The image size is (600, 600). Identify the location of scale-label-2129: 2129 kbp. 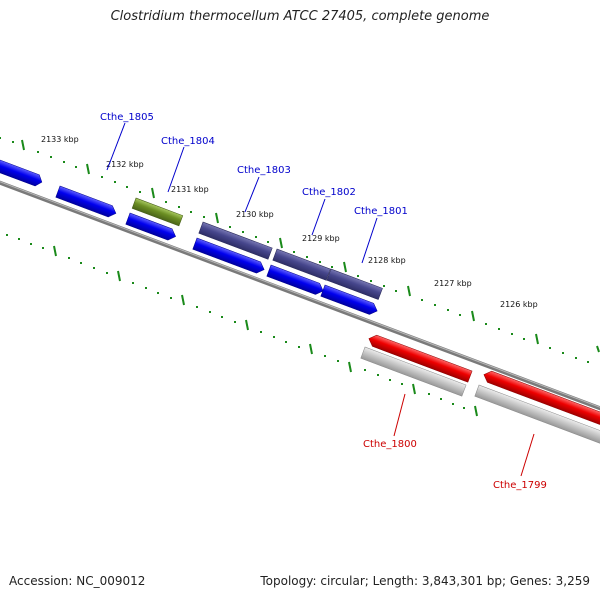
(321, 238).